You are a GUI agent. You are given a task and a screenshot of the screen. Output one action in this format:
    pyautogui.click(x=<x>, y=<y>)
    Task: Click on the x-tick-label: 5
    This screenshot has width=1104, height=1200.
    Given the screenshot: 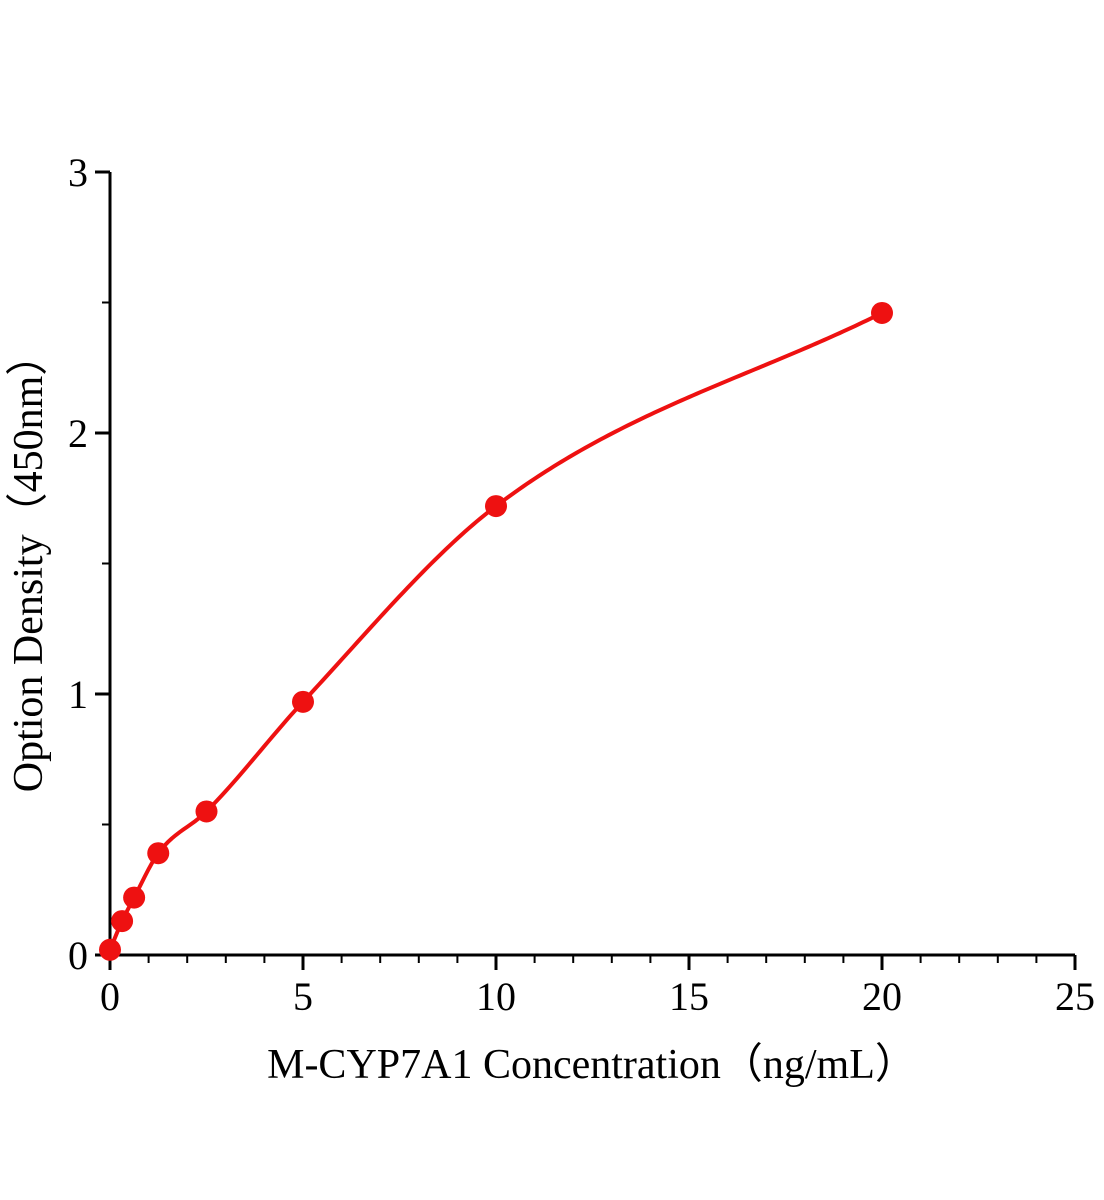 What is the action you would take?
    pyautogui.click(x=303, y=996)
    